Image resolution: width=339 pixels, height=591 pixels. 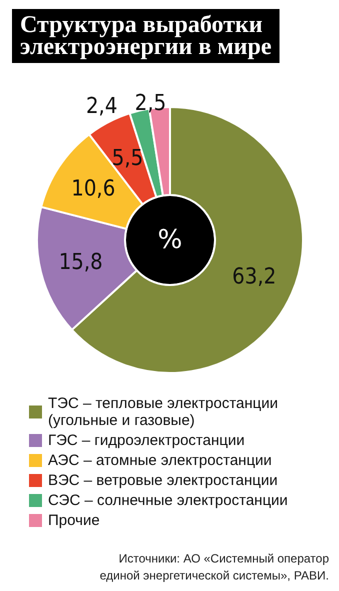 What do you see at coordinates (102, 107) in the screenshot?
I see `data-label: 2,4` at bounding box center [102, 107].